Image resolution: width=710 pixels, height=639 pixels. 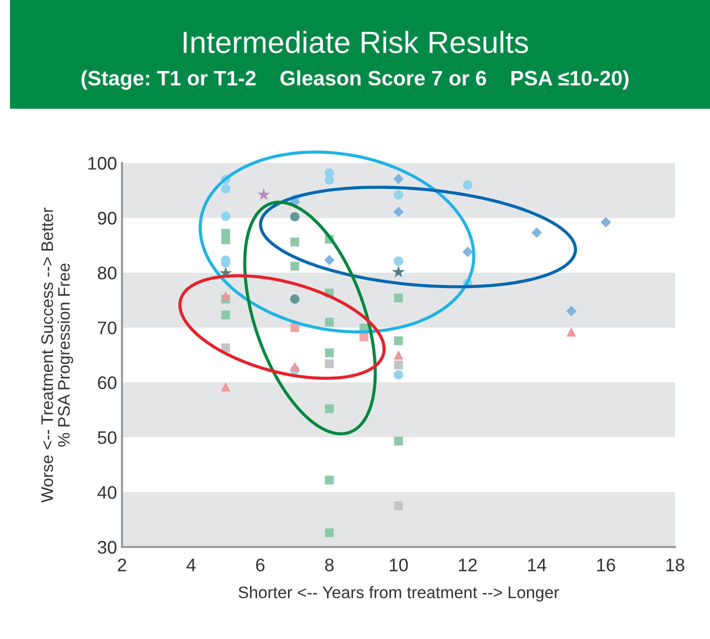 What do you see at coordinates (675, 565) in the screenshot?
I see `x-tick-label: 18` at bounding box center [675, 565].